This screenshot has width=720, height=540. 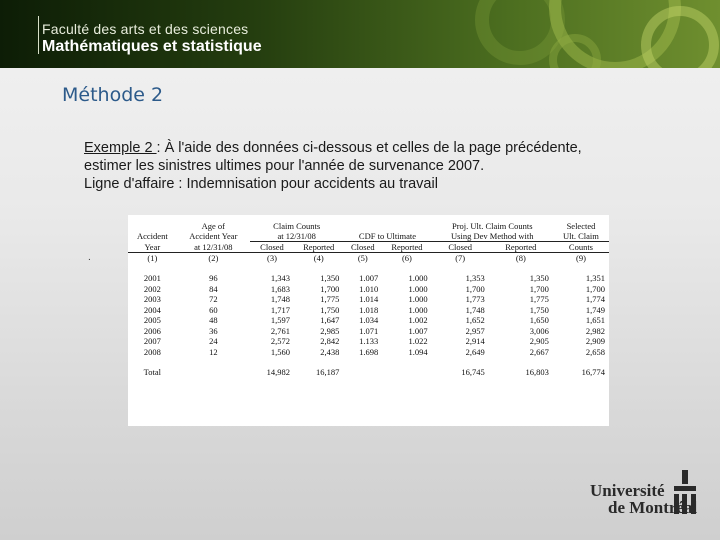 What do you see at coordinates (152, 236) in the screenshot?
I see `hdr-accident: Accident` at bounding box center [152, 236].